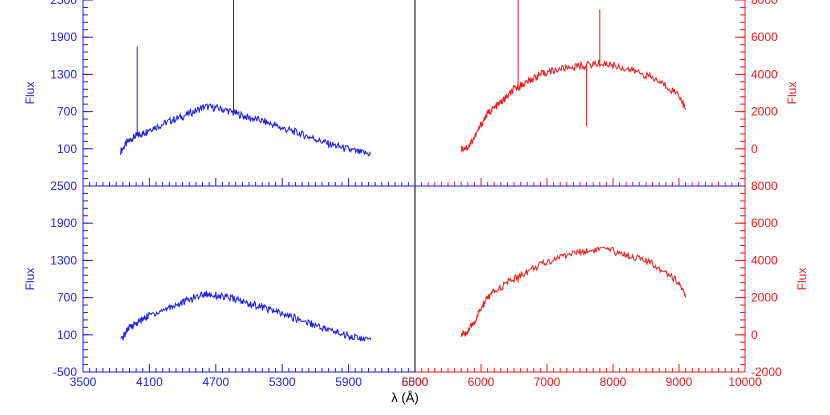 The height and width of the screenshot is (415, 830). Describe the element at coordinates (149, 382) in the screenshot. I see `x-tick-label: 4100` at that location.